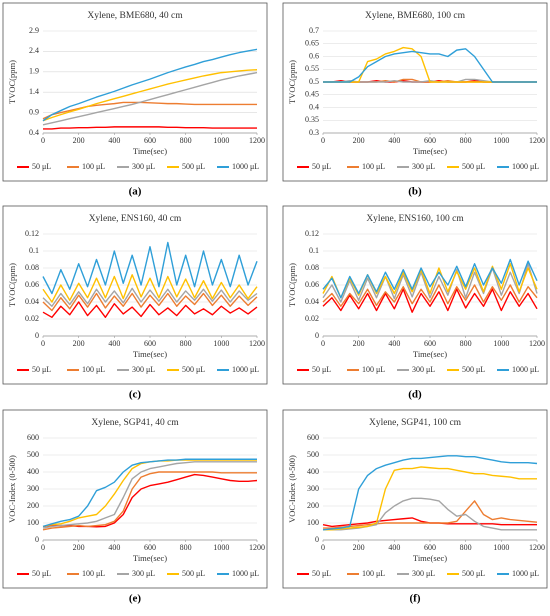 The height and width of the screenshot is (616, 550). Describe the element at coordinates (373, 369) in the screenshot. I see `legend-label: 100 μL` at that location.